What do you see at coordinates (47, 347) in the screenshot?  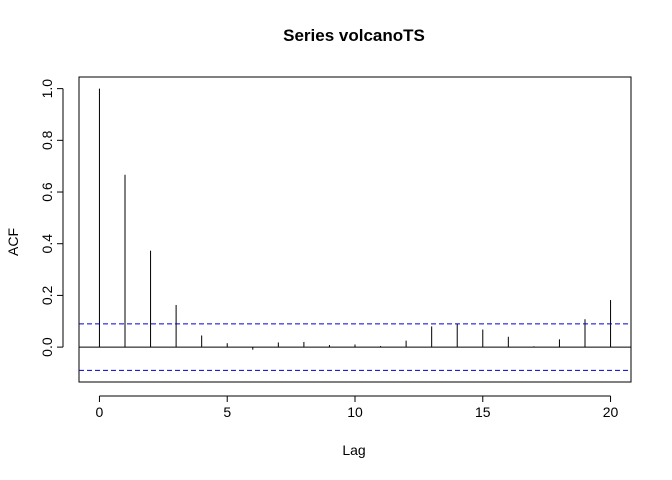 I see `y-tick-label: 0.0` at bounding box center [47, 347].